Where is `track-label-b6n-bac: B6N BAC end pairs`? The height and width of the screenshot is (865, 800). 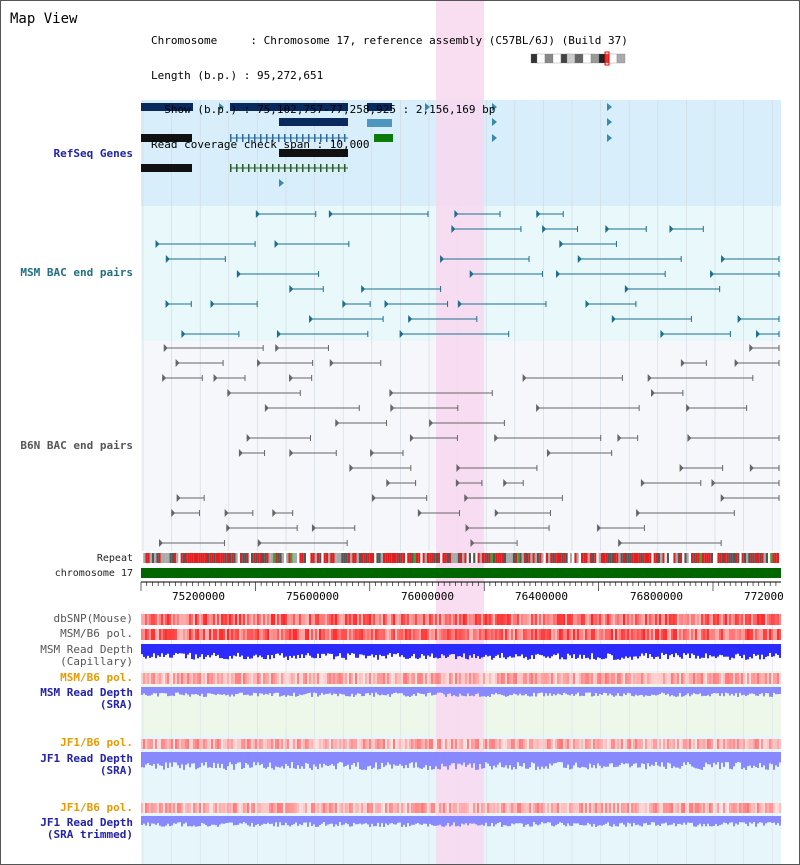
track-label-b6n-bac: B6N BAC end pairs is located at coordinates (76, 445).